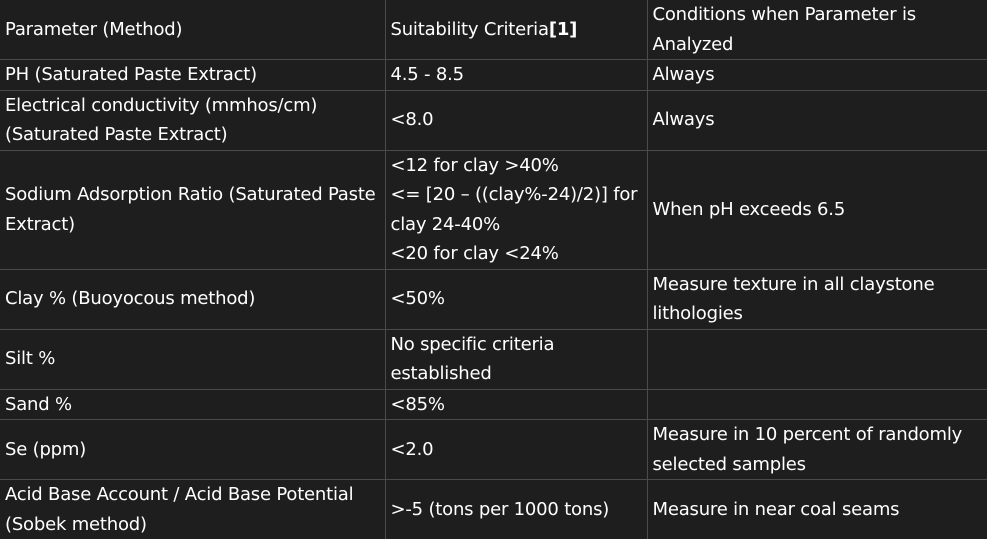 The height and width of the screenshot is (539, 987). What do you see at coordinates (193, 75) in the screenshot?
I see `cell-parameter: PH (Saturated Paste Extract)` at bounding box center [193, 75].